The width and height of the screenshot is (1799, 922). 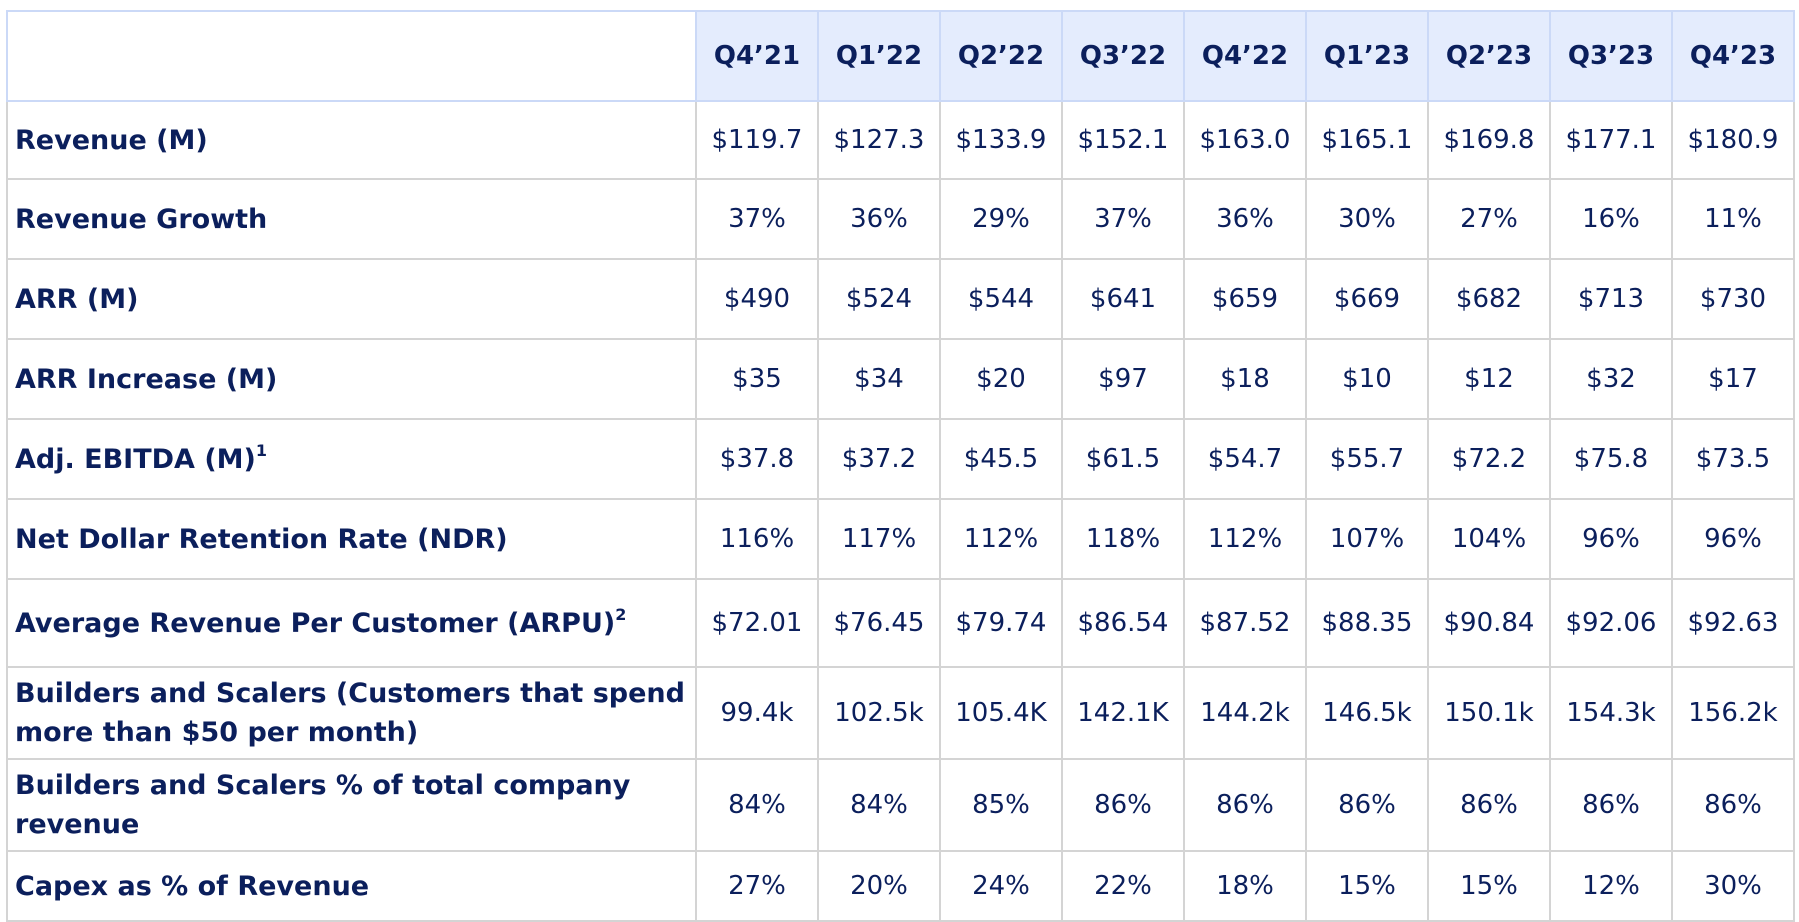 I want to click on table-cell: $97, so click(x=1123, y=379).